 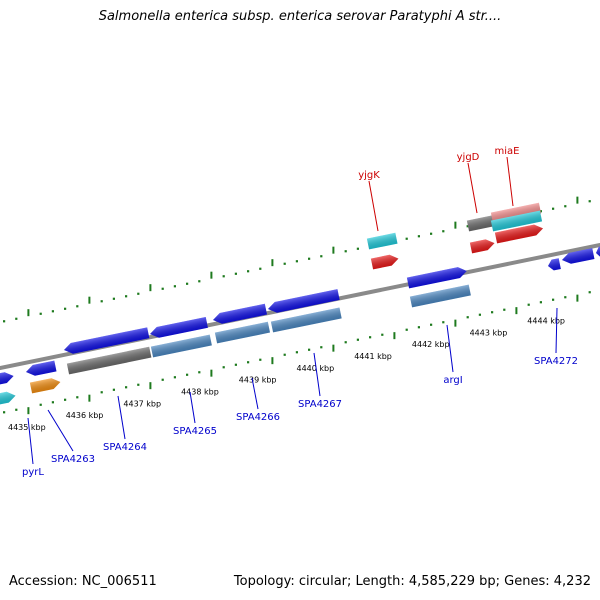 I want to click on gene-label: yjgD, so click(x=468, y=157).